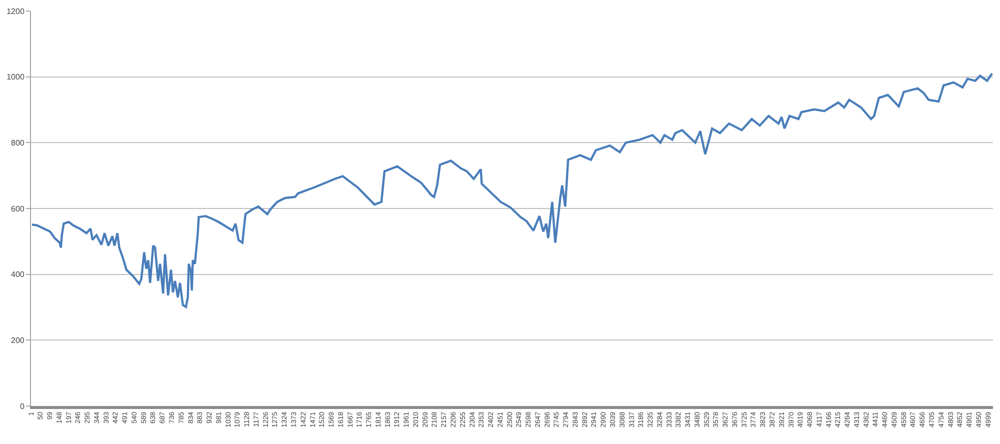 This screenshot has width=1000, height=444. What do you see at coordinates (22, 406) in the screenshot?
I see `y-tick-label: 0` at bounding box center [22, 406].